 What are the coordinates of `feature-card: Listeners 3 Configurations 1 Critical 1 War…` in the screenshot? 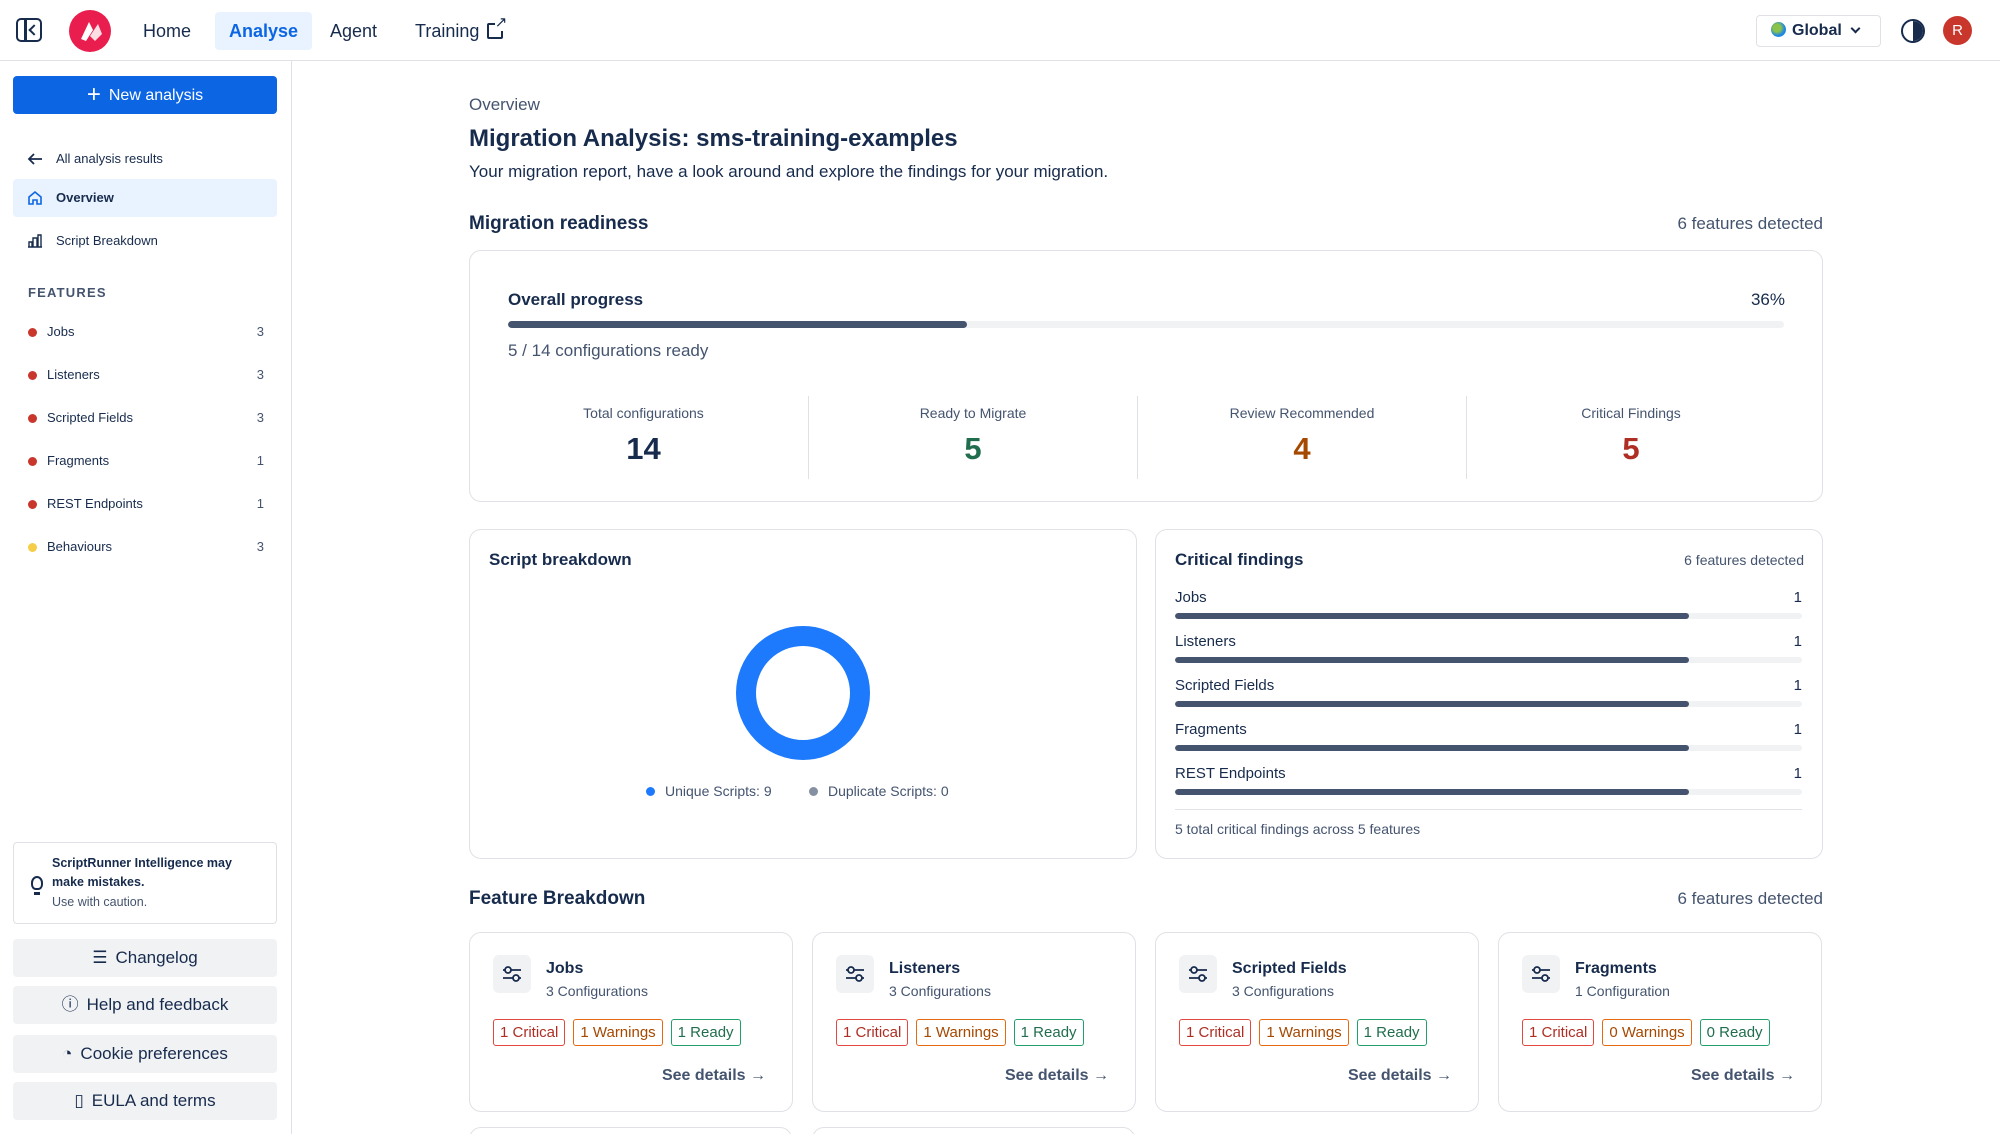 It's located at (974, 1022).